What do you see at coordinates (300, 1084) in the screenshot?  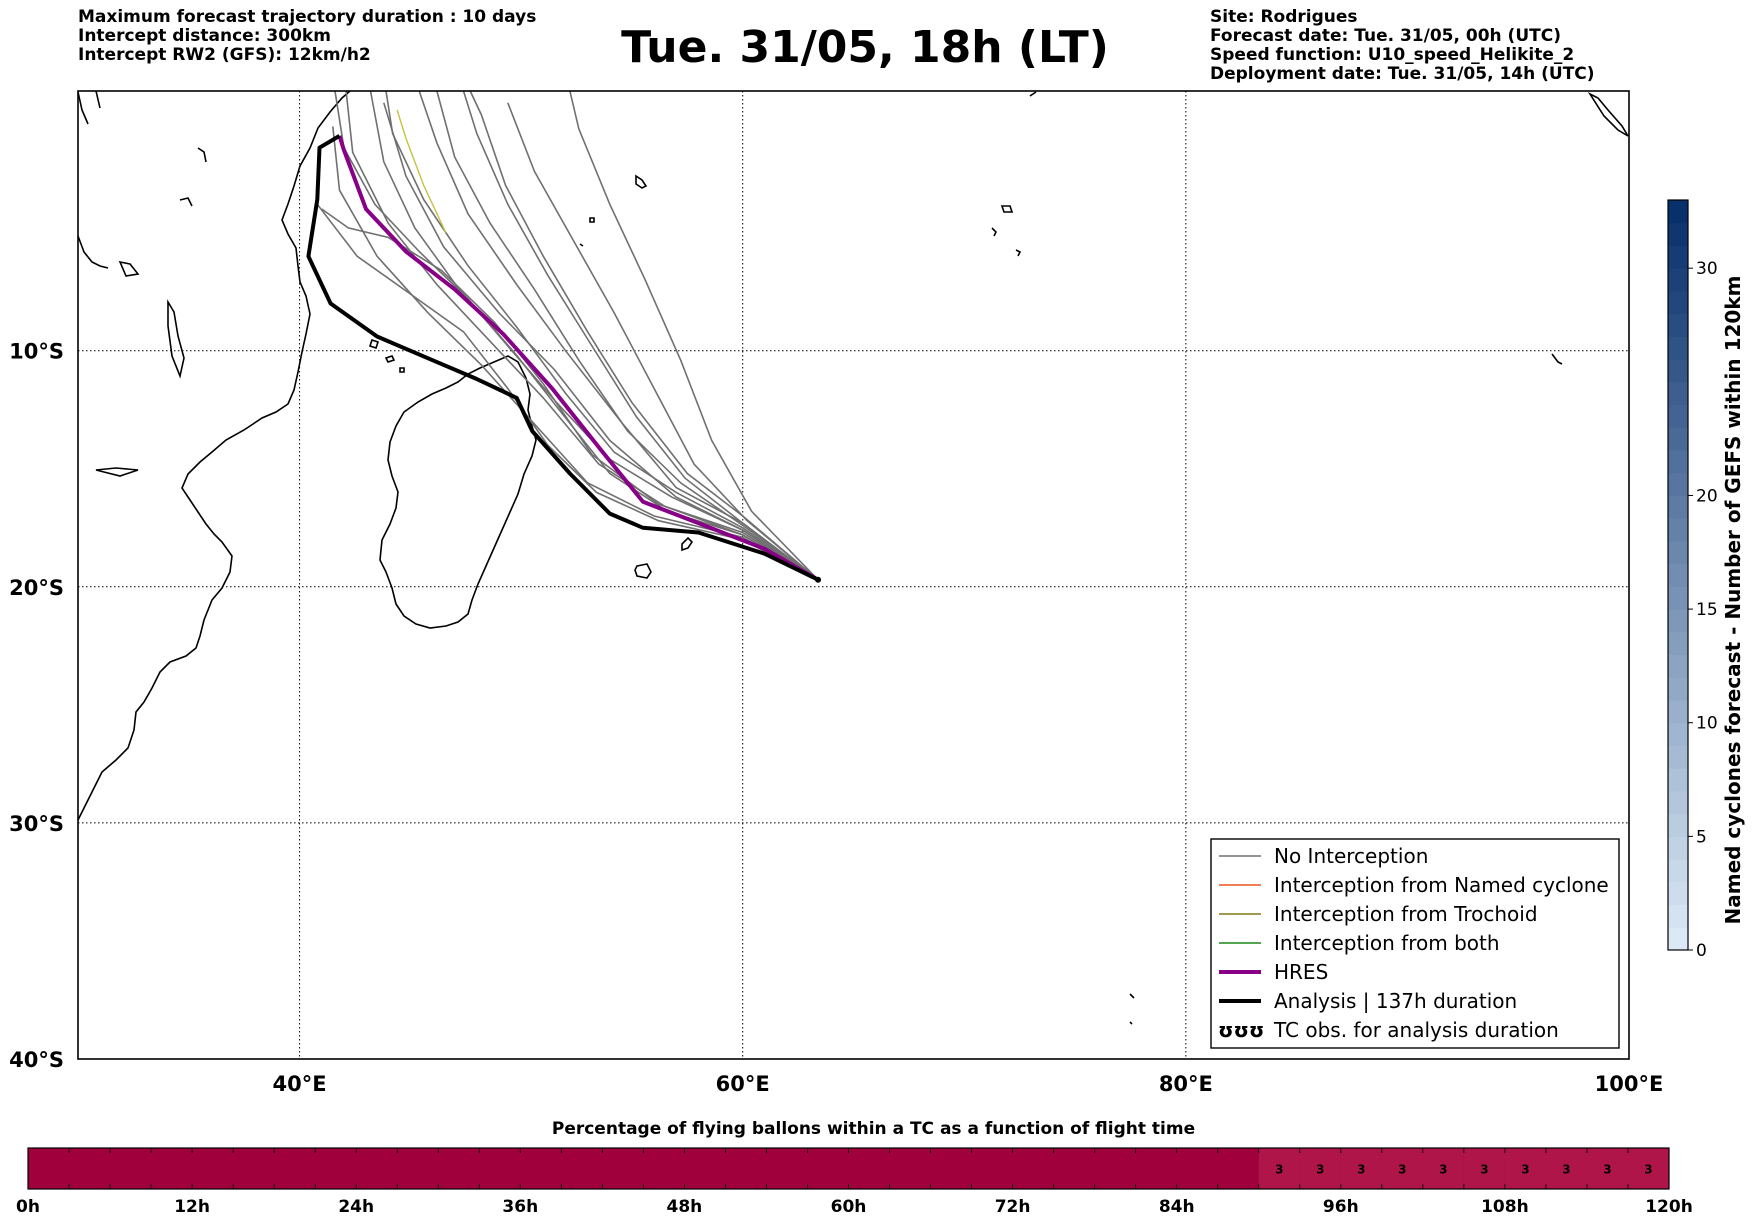 I see `lon-tick-label: 40°E` at bounding box center [300, 1084].